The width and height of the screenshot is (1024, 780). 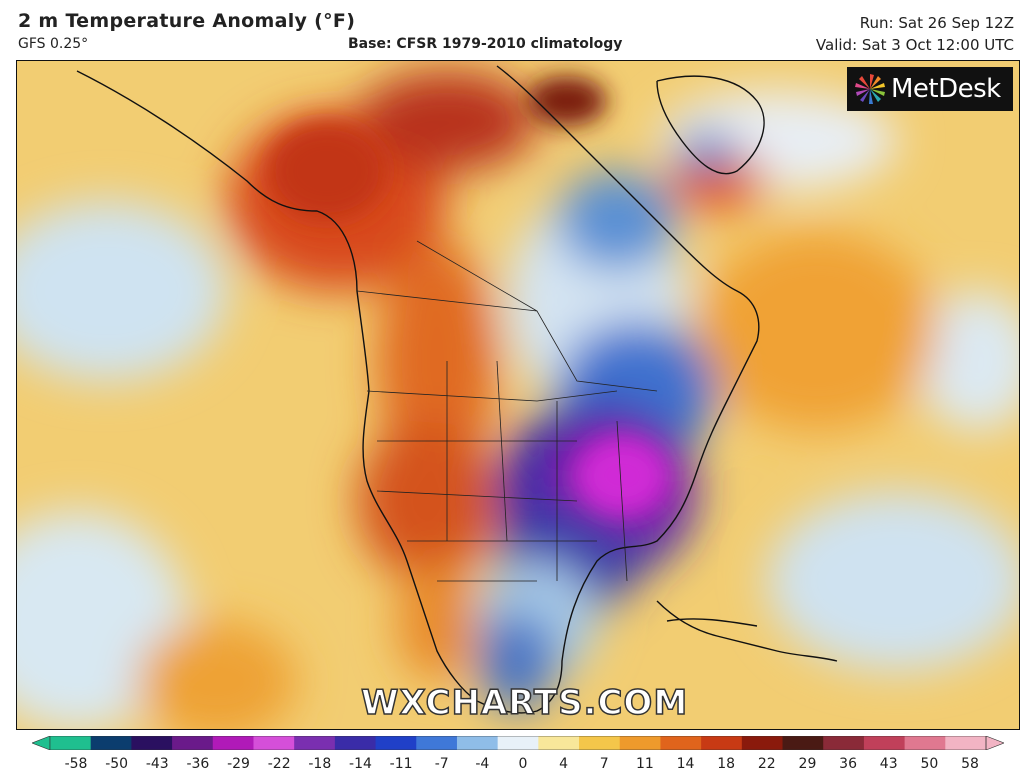 I want to click on legend-border, so click(x=518, y=743).